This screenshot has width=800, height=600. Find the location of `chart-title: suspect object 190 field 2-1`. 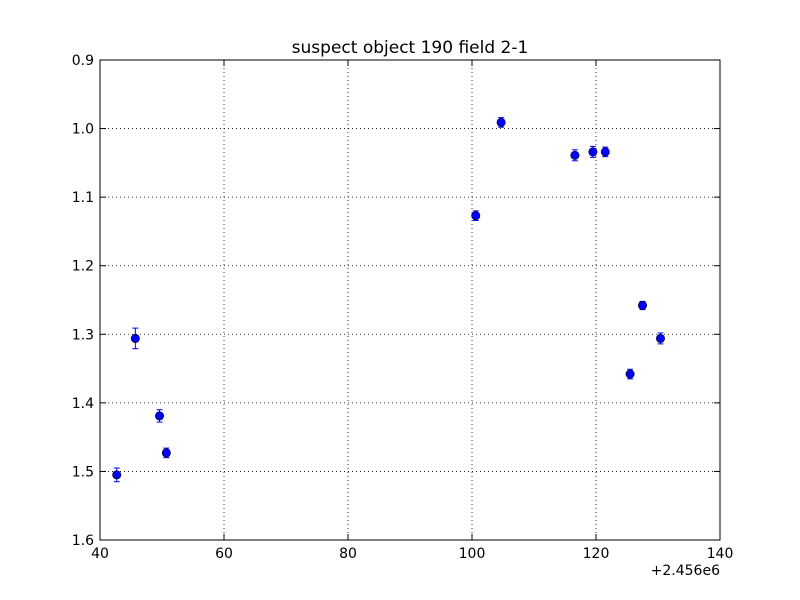

chart-title: suspect object 190 field 2-1 is located at coordinates (410, 48).